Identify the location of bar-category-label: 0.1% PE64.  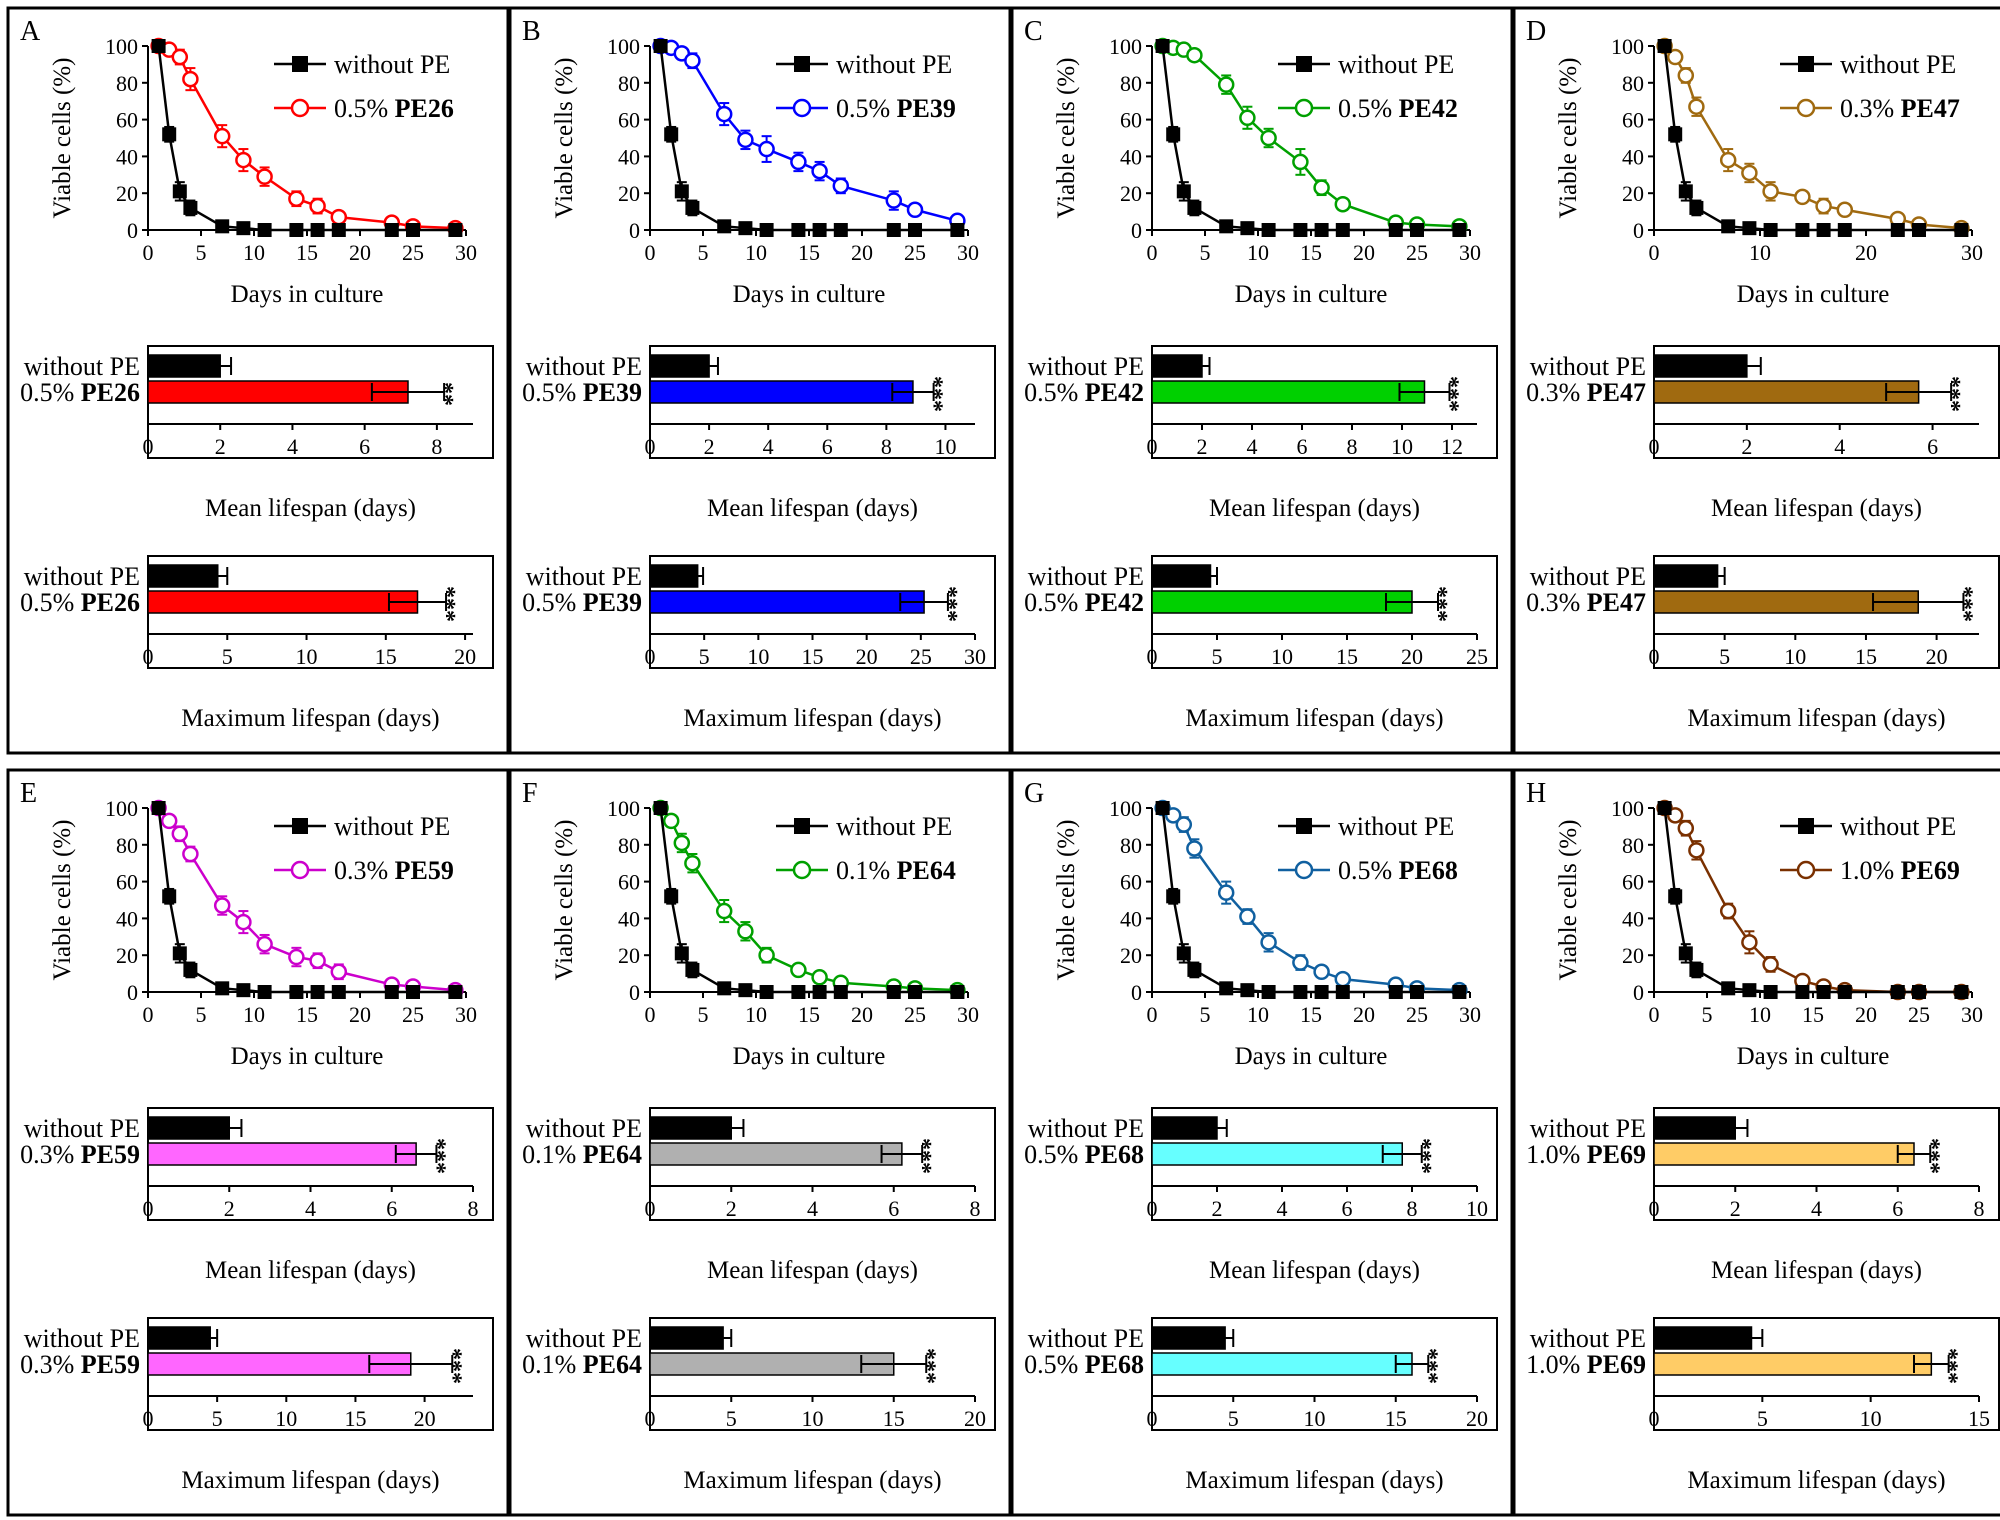
(582, 1154).